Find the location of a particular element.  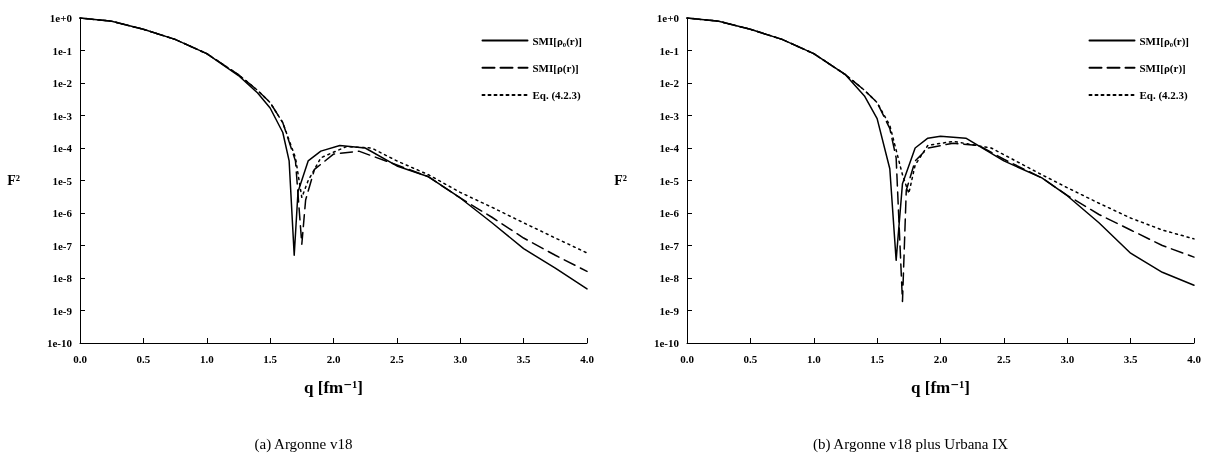

text: (b) Argonne v18 plus Urbana IX is located at coordinates (910, 444).